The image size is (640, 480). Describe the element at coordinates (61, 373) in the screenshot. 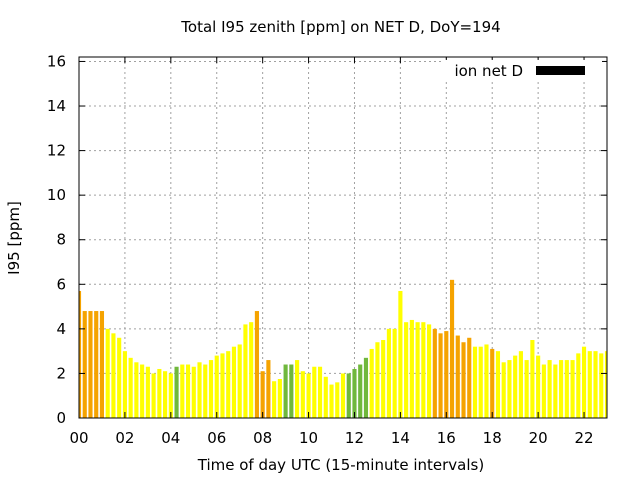

I see `y-tick-label: 2` at that location.